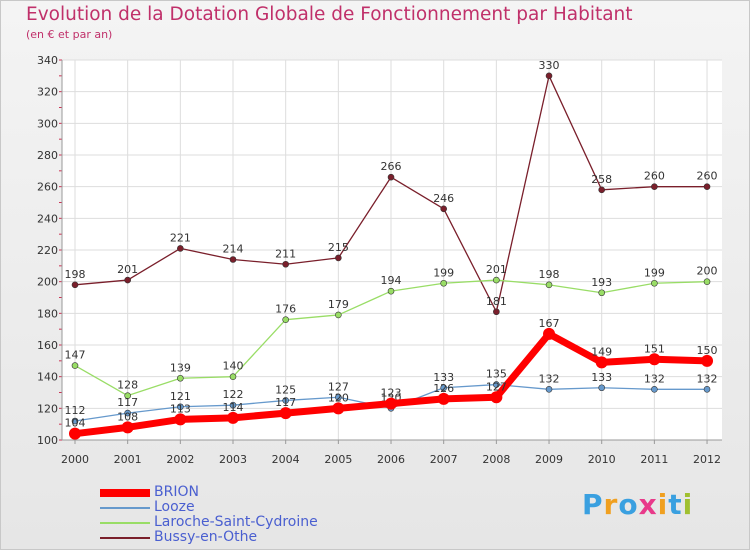  Describe the element at coordinates (47, 313) in the screenshot. I see `y-tick-label: 180` at that location.